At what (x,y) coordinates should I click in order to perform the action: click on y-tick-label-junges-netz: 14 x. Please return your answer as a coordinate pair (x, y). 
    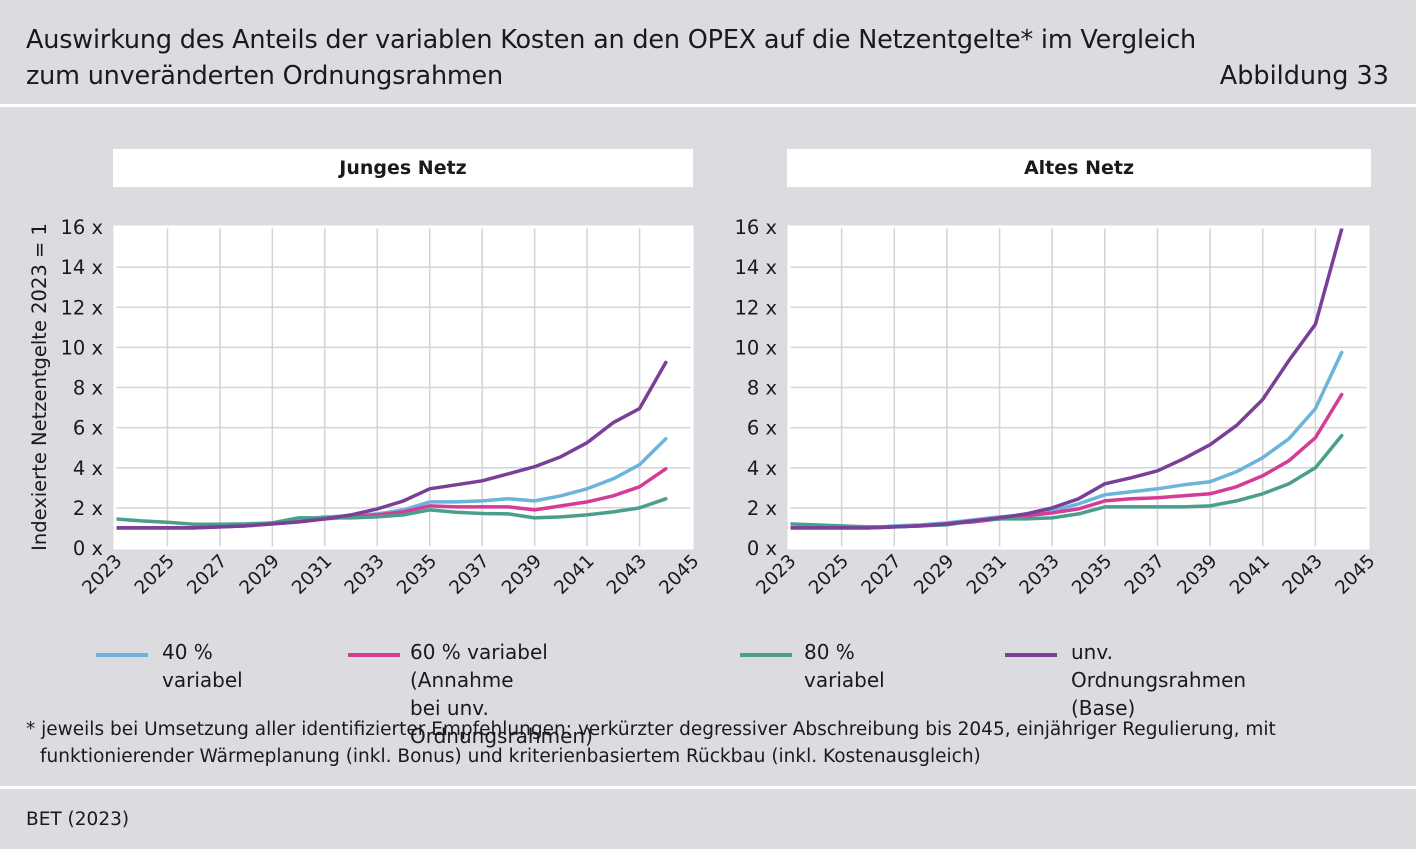
    Looking at the image, I should click on (81, 267).